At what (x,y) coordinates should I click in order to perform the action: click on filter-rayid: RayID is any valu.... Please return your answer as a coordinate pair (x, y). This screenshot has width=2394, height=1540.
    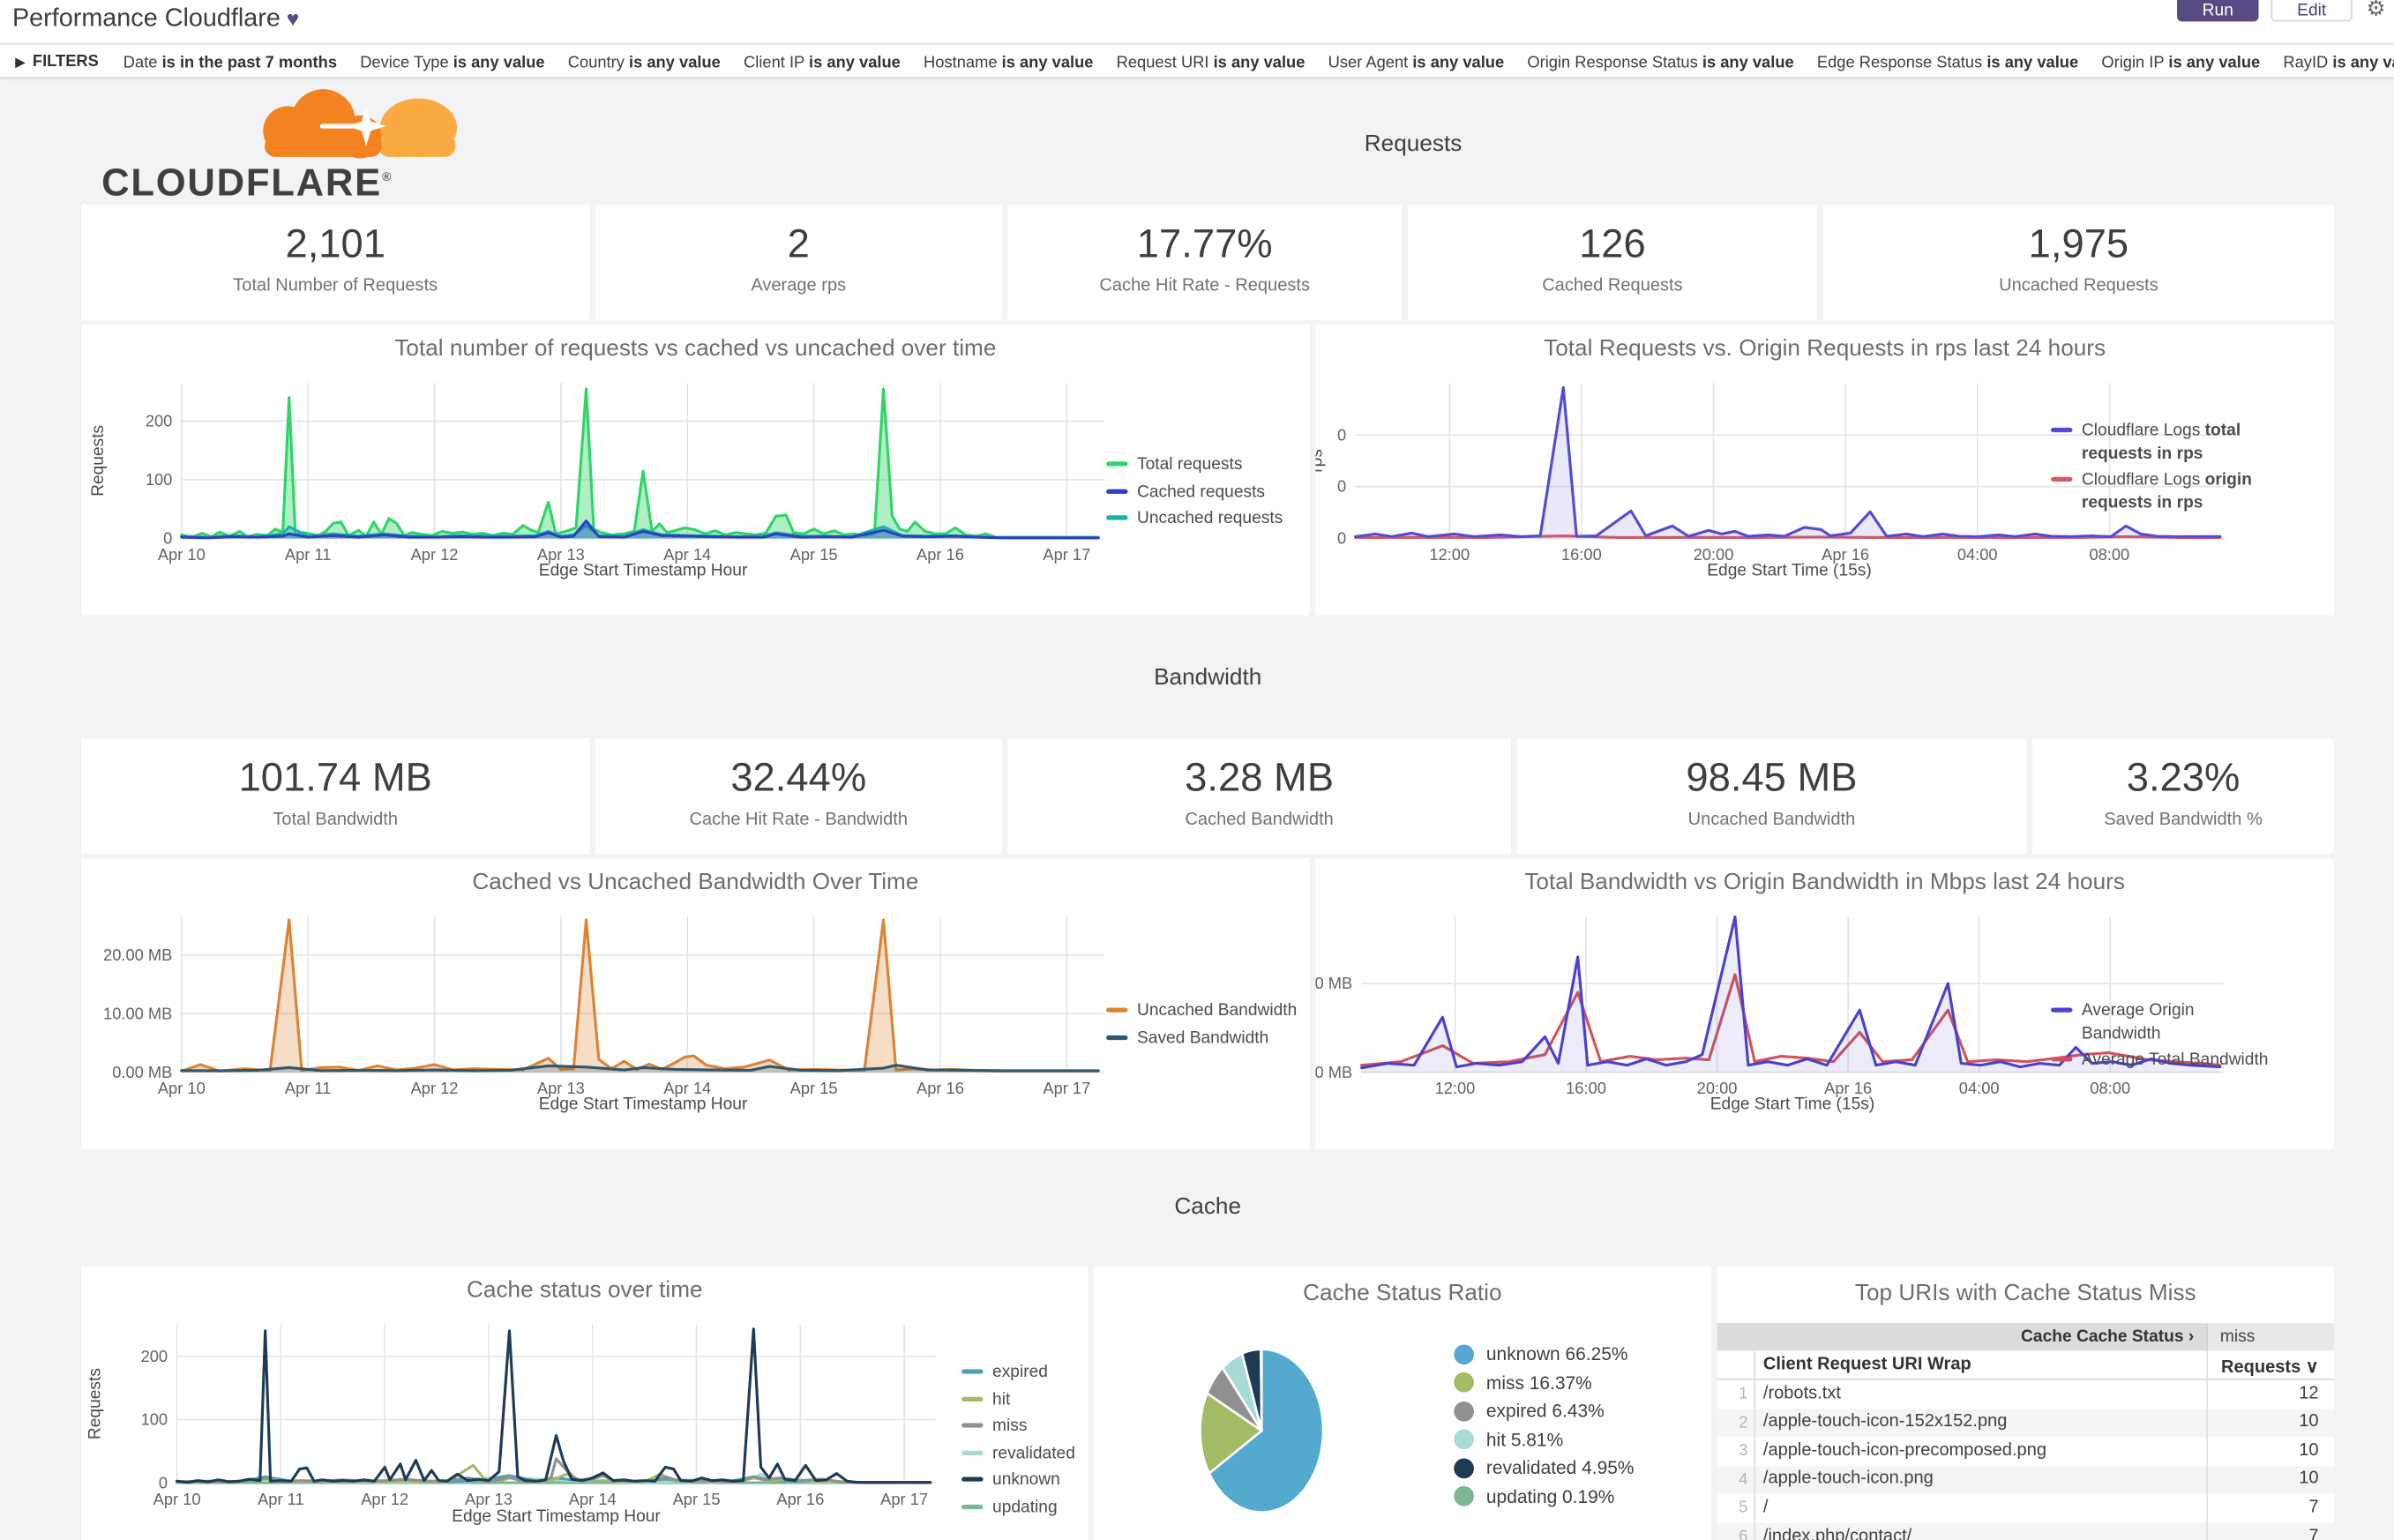
    Looking at the image, I should click on (2339, 62).